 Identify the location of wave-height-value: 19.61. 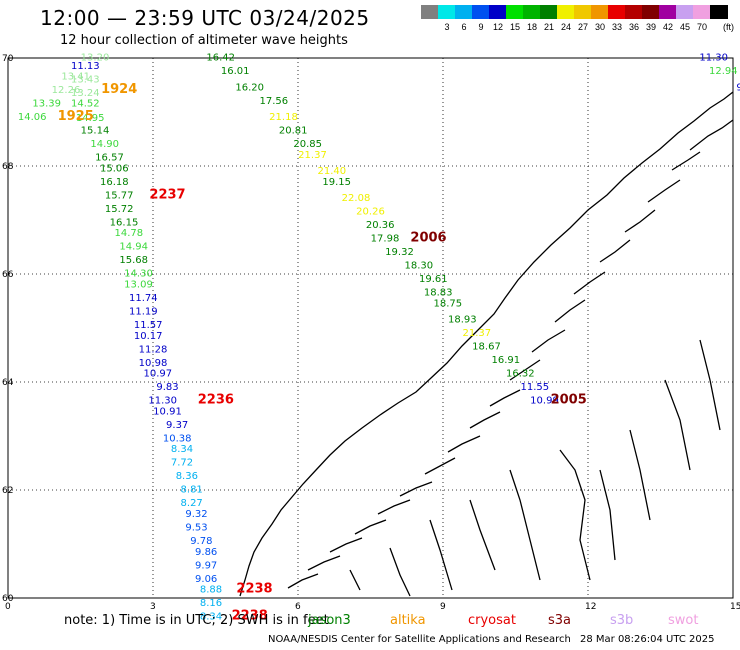
(433, 279).